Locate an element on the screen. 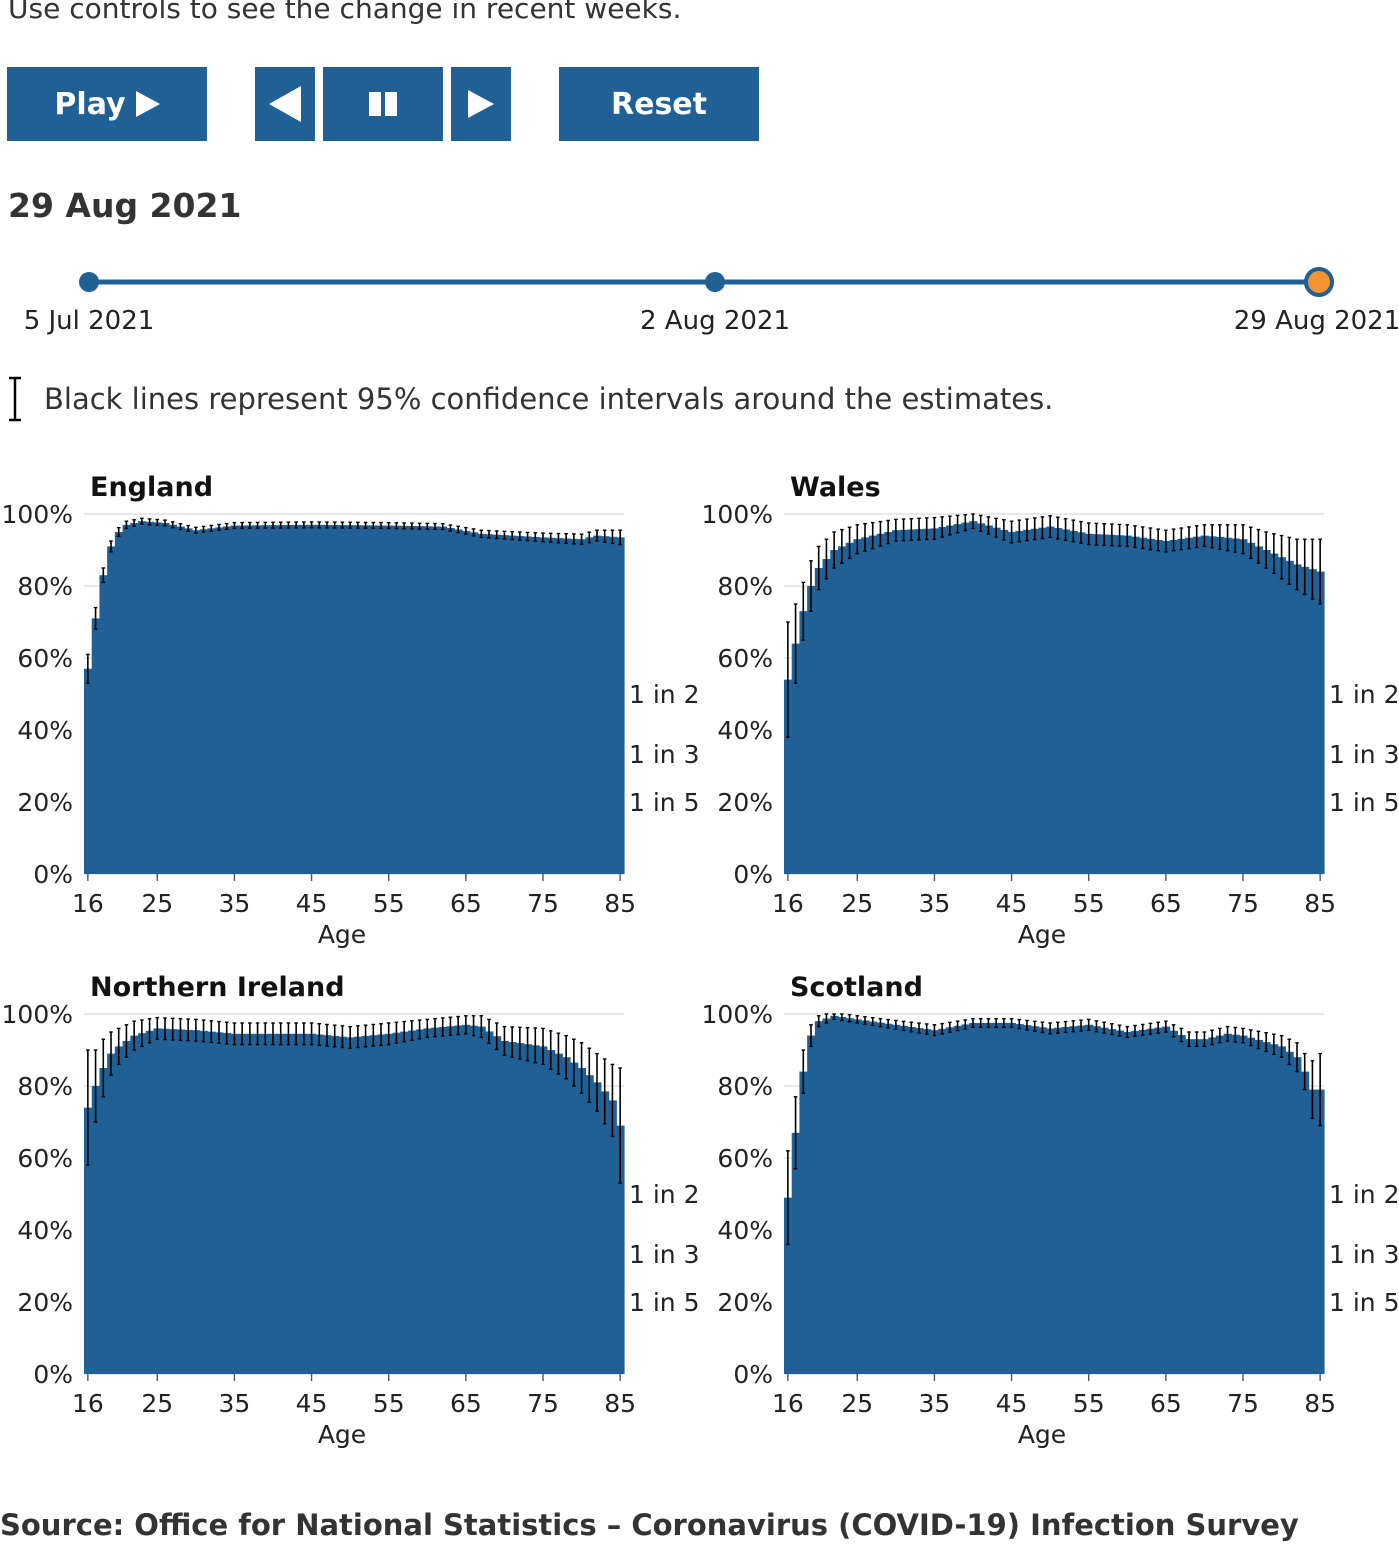  step-back-button is located at coordinates (285, 104).